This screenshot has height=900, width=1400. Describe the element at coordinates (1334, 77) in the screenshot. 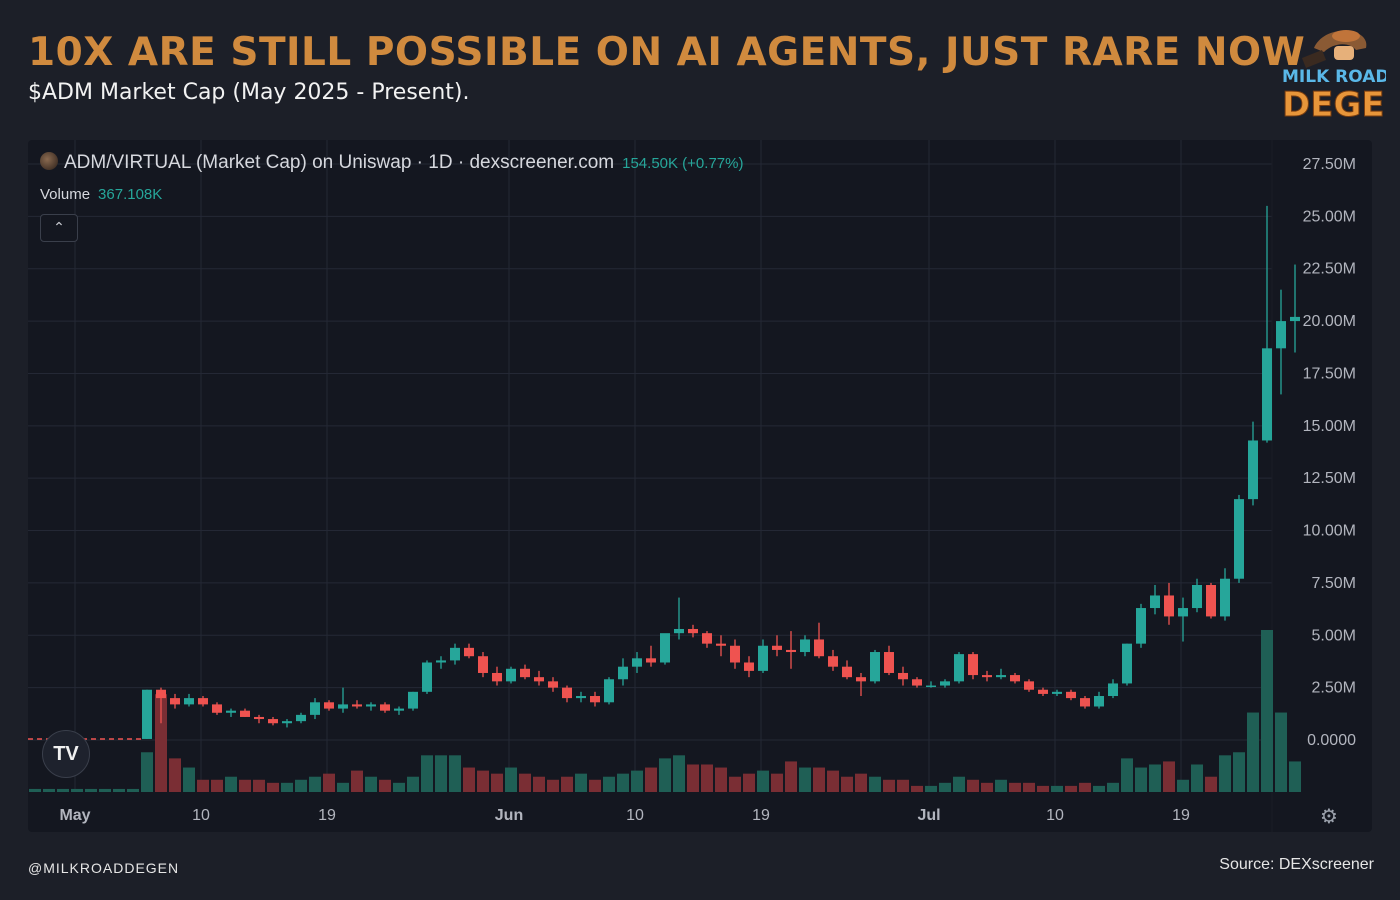

I see `svg-text: MILK ROAD` at that location.